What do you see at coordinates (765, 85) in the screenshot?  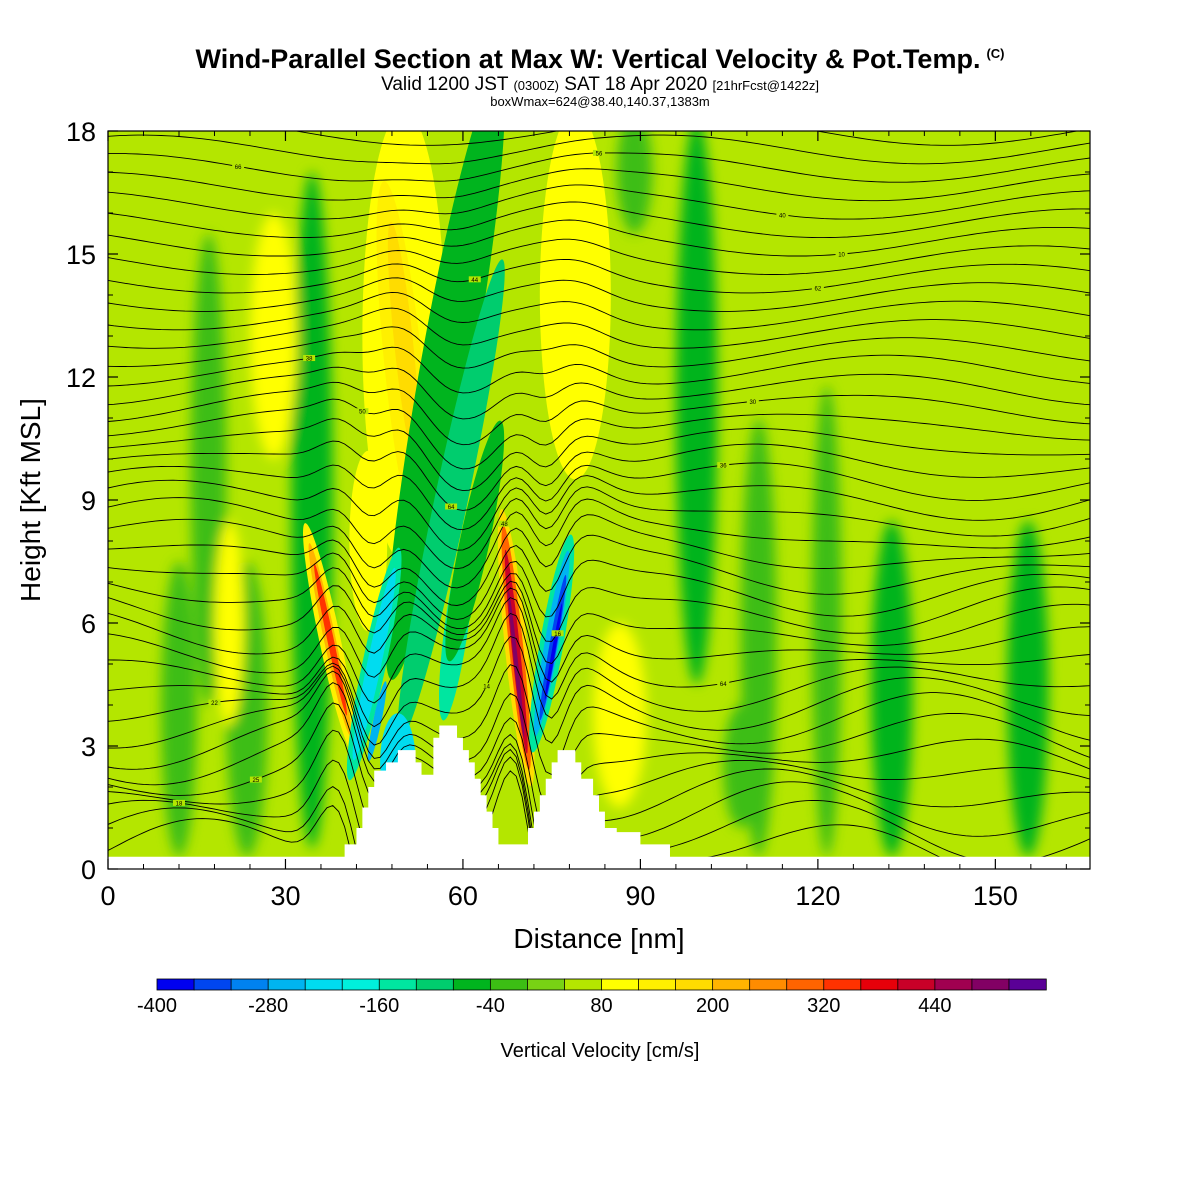 I see `forecast-info-text: [21hrFcst@1422z]` at bounding box center [765, 85].